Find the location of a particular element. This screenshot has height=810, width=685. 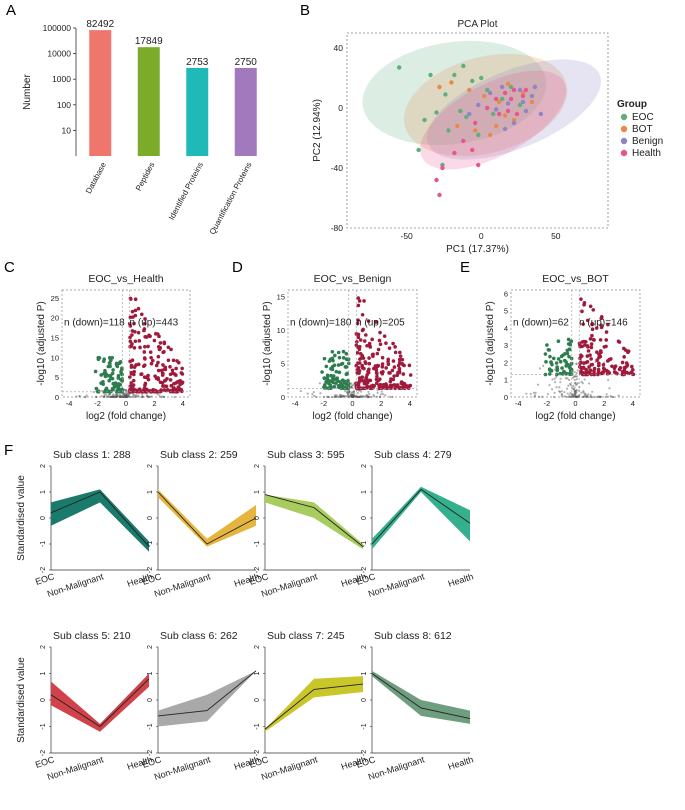

x-category-label: EOC is located at coordinates (45, 762).